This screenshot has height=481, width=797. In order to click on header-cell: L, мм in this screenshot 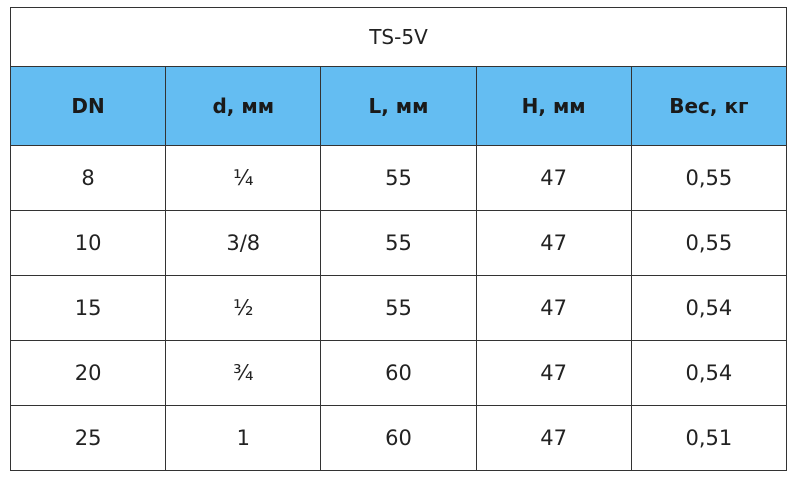, I will do `click(398, 106)`.